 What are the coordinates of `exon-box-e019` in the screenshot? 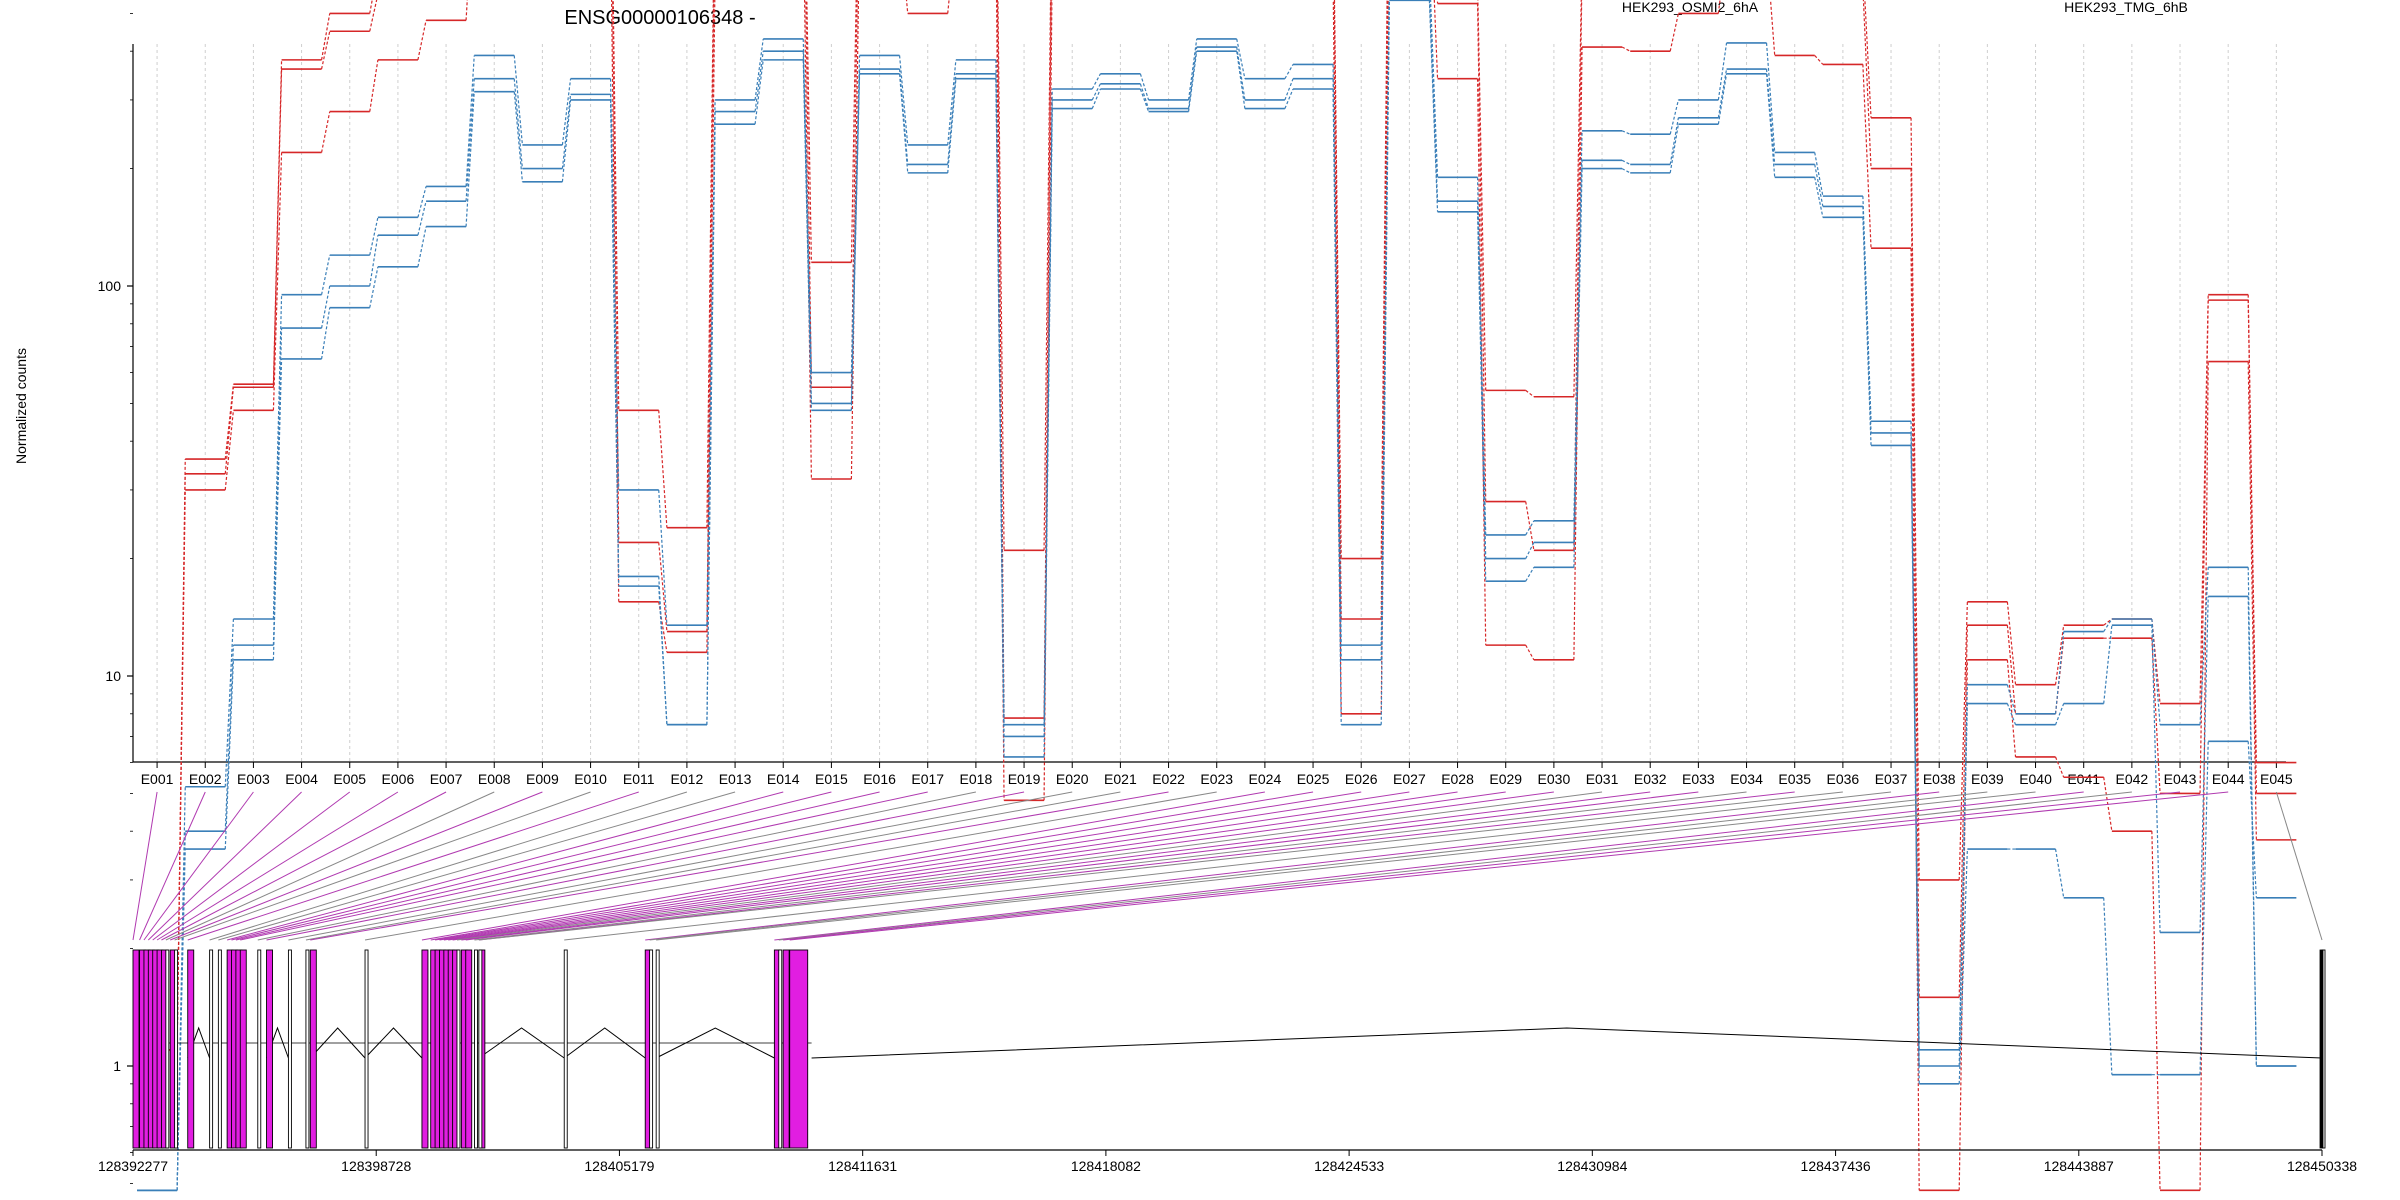 It's located at (269, 1049).